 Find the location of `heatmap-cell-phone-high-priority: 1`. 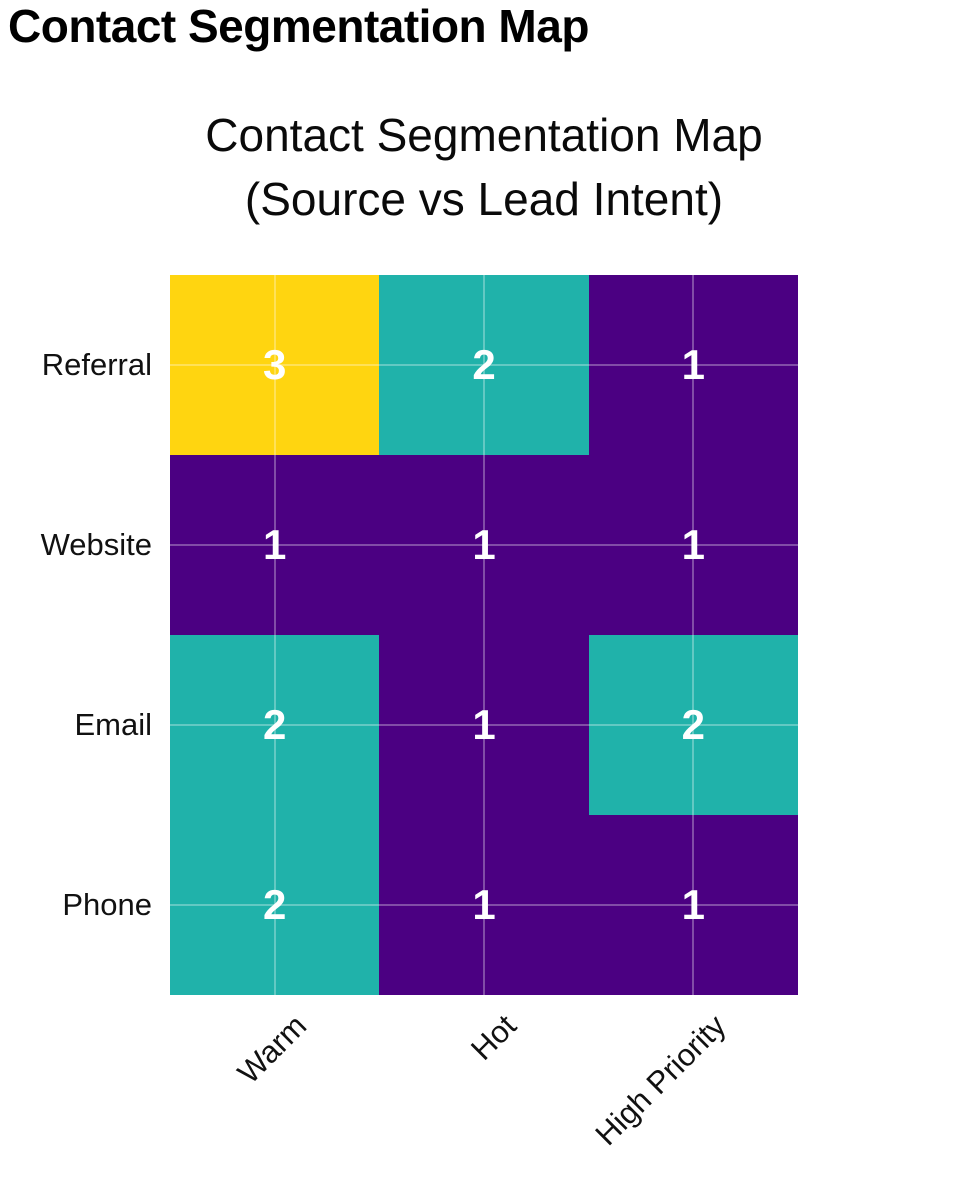

heatmap-cell-phone-high-priority: 1 is located at coordinates (693, 905).